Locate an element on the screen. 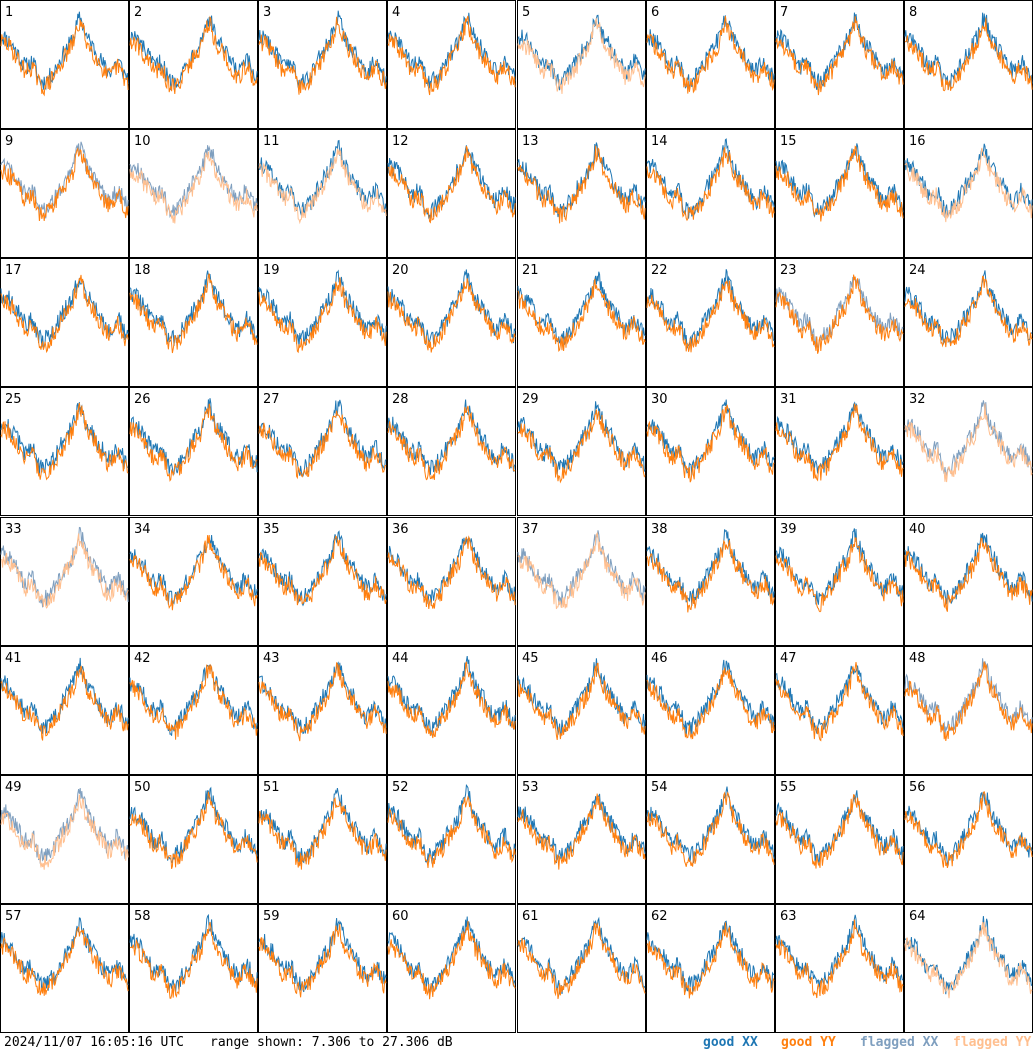  panel-label: 47 is located at coordinates (788, 658).